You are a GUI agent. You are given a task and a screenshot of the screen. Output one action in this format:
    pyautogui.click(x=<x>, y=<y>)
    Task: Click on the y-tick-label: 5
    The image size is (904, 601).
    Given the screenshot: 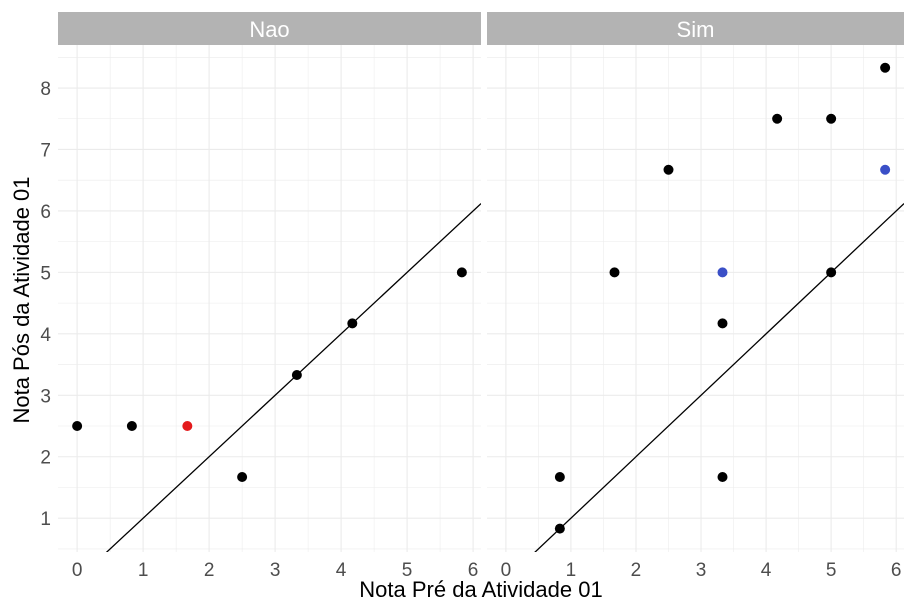 What is the action you would take?
    pyautogui.click(x=45, y=273)
    